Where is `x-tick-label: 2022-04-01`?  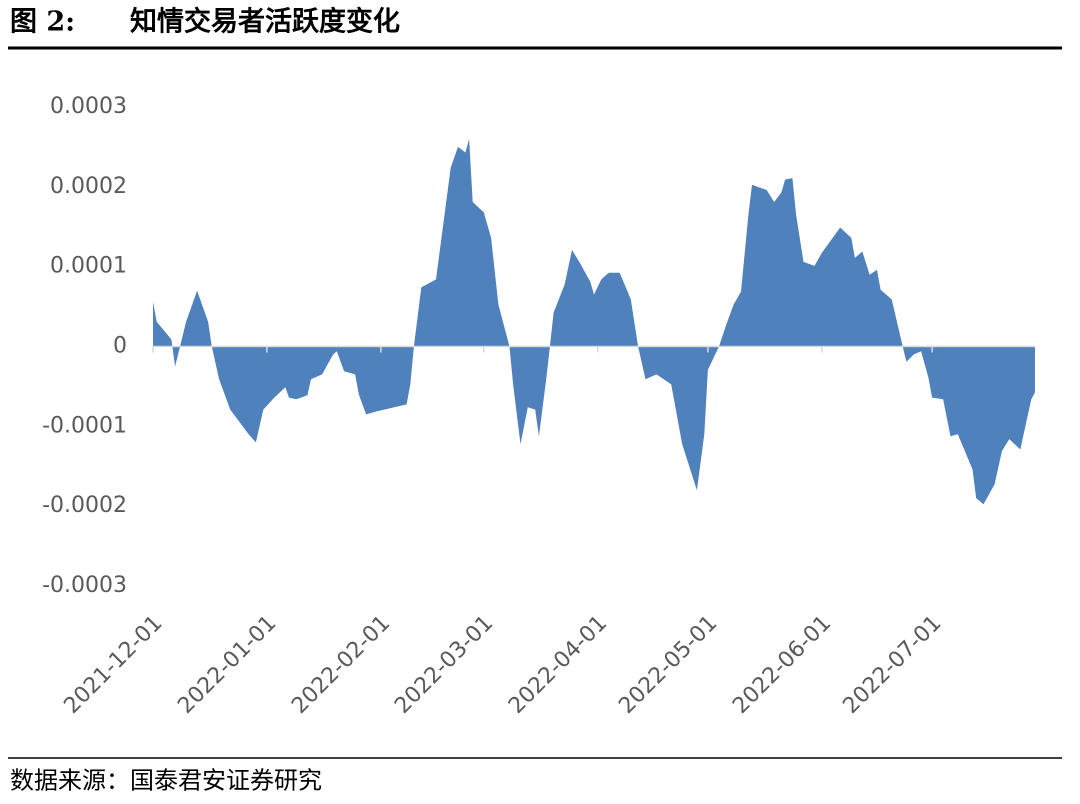
x-tick-label: 2022-04-01 is located at coordinates (558, 665).